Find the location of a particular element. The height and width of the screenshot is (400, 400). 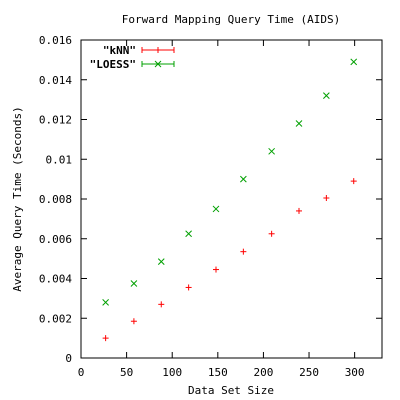

y-tick-label: 0.008 is located at coordinates (55, 199).